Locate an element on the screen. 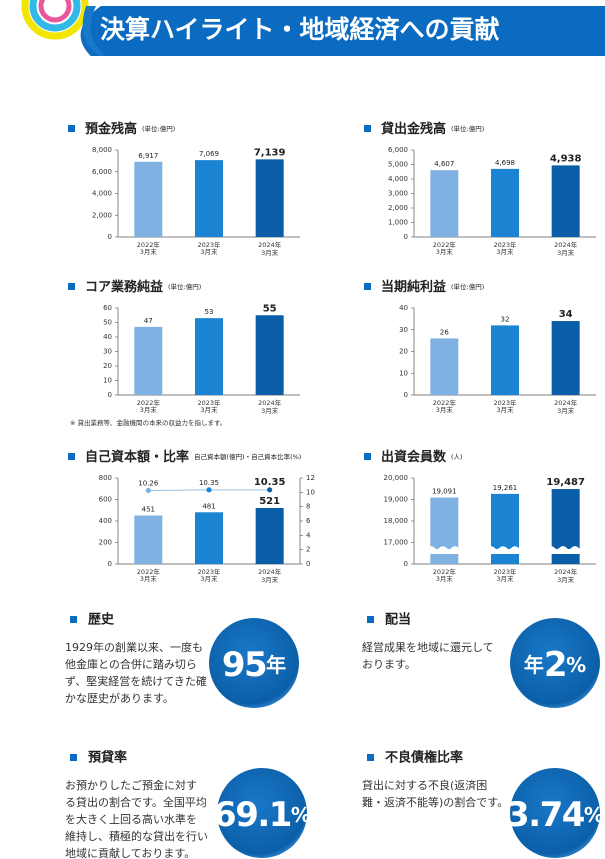 The image size is (605, 859). chart-unit: (人) is located at coordinates (457, 457).